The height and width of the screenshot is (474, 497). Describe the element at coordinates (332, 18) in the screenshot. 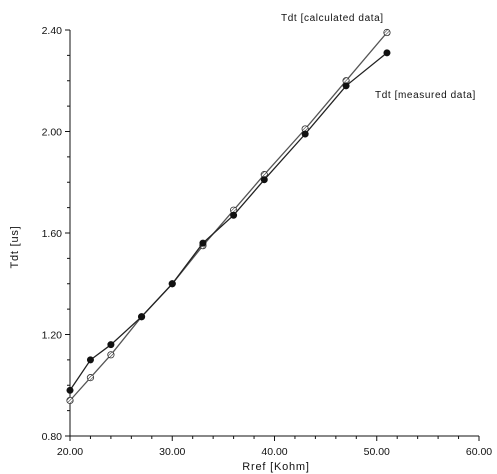

I see `series-label-calculated: Tdt [calculated data]` at that location.